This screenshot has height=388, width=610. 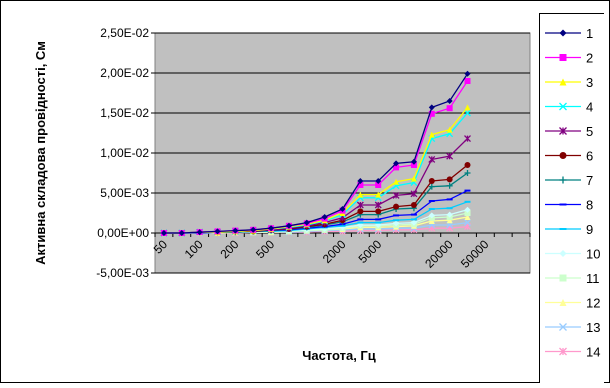 I want to click on legend-label: 11, so click(x=593, y=278).